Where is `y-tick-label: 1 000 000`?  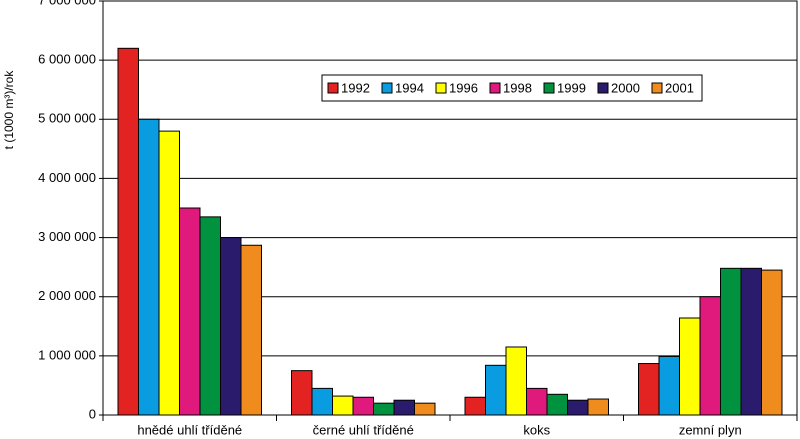
y-tick-label: 1 000 000 is located at coordinates (67, 354).